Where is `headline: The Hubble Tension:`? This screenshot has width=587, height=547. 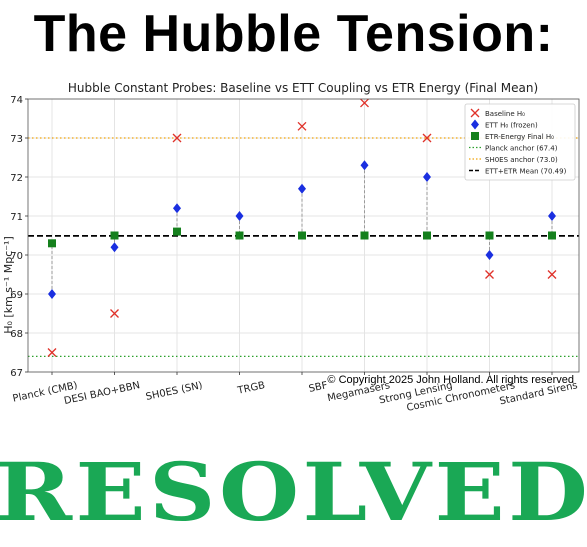 headline: The Hubble Tension: is located at coordinates (293, 34).